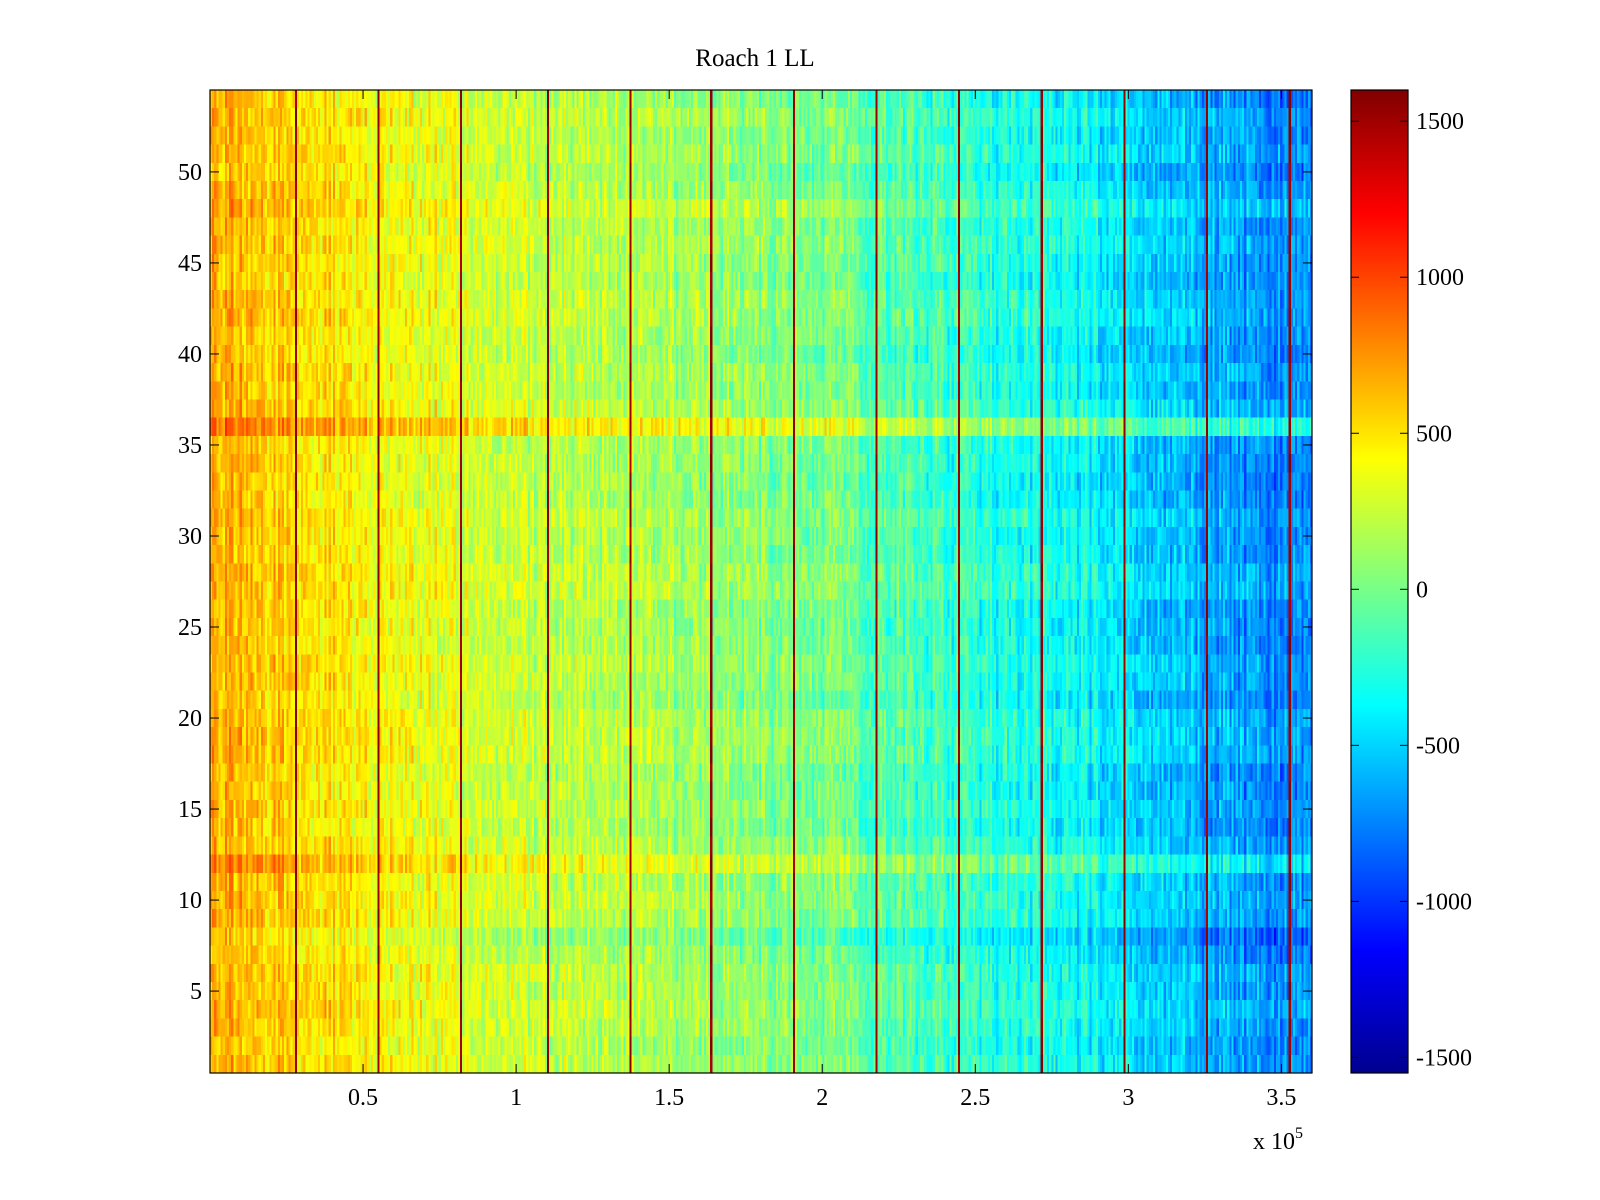  Describe the element at coordinates (754, 58) in the screenshot. I see `chart-title: Roach 1 LL` at that location.